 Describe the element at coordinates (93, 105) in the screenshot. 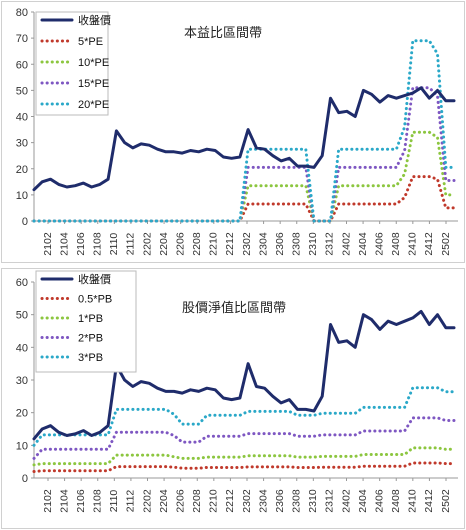

I see `legend-entry: 20*PE` at that location.